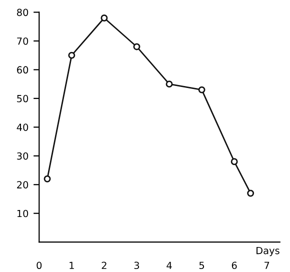 This screenshot has width=290, height=272. What do you see at coordinates (22, 156) in the screenshot?
I see `y-tick-label: 30` at bounding box center [22, 156].